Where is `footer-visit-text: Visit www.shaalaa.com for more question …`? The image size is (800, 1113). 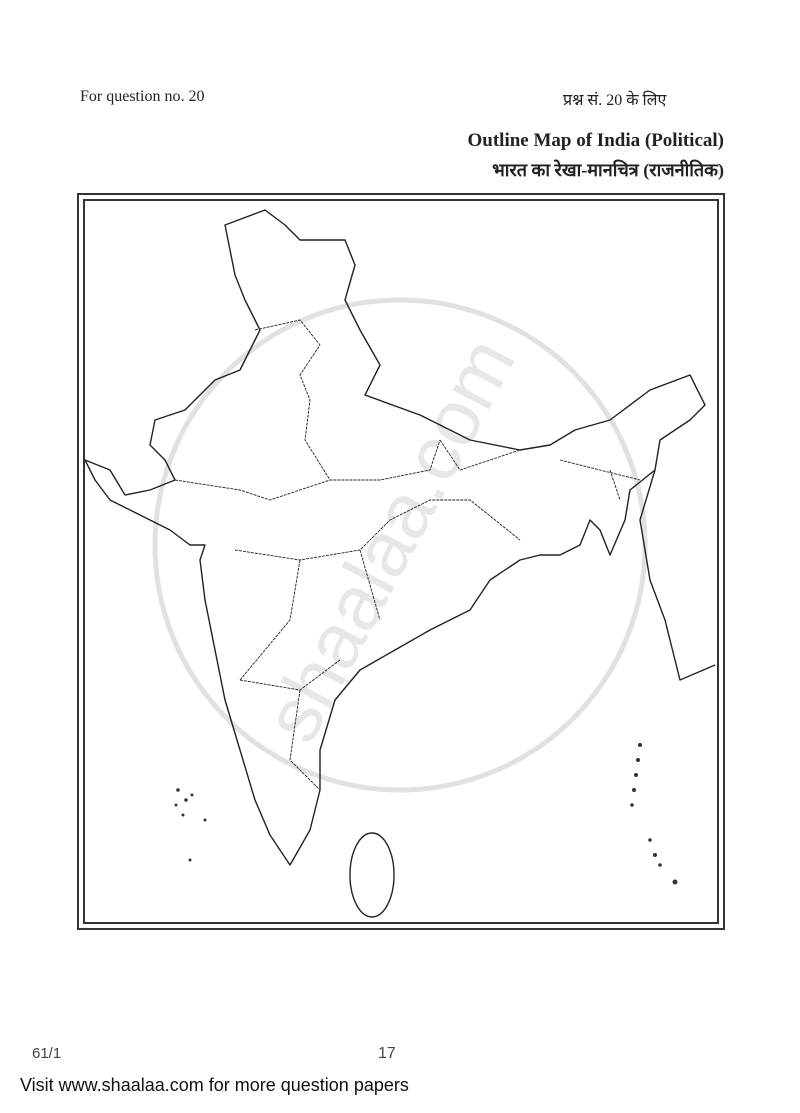 footer-visit-text: Visit www.shaalaa.com for more question … is located at coordinates (214, 1085).